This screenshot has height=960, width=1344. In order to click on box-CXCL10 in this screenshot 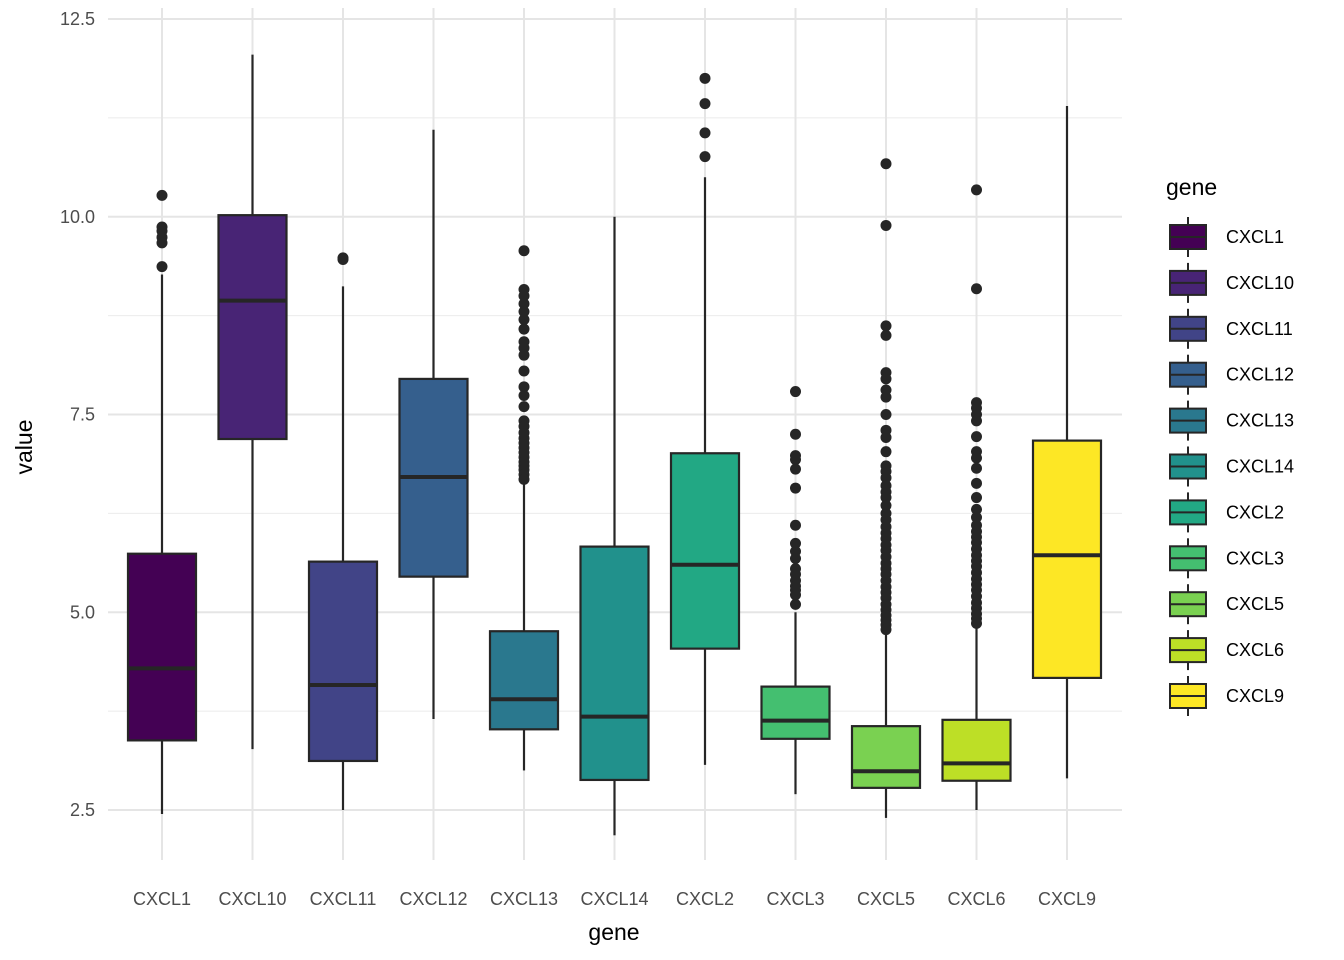, I will do `click(252, 402)`.